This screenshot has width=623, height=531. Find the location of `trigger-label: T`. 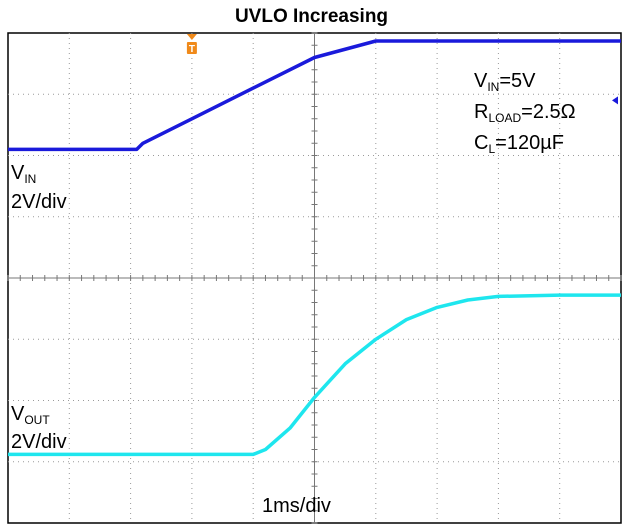

trigger-label: T is located at coordinates (192, 49).